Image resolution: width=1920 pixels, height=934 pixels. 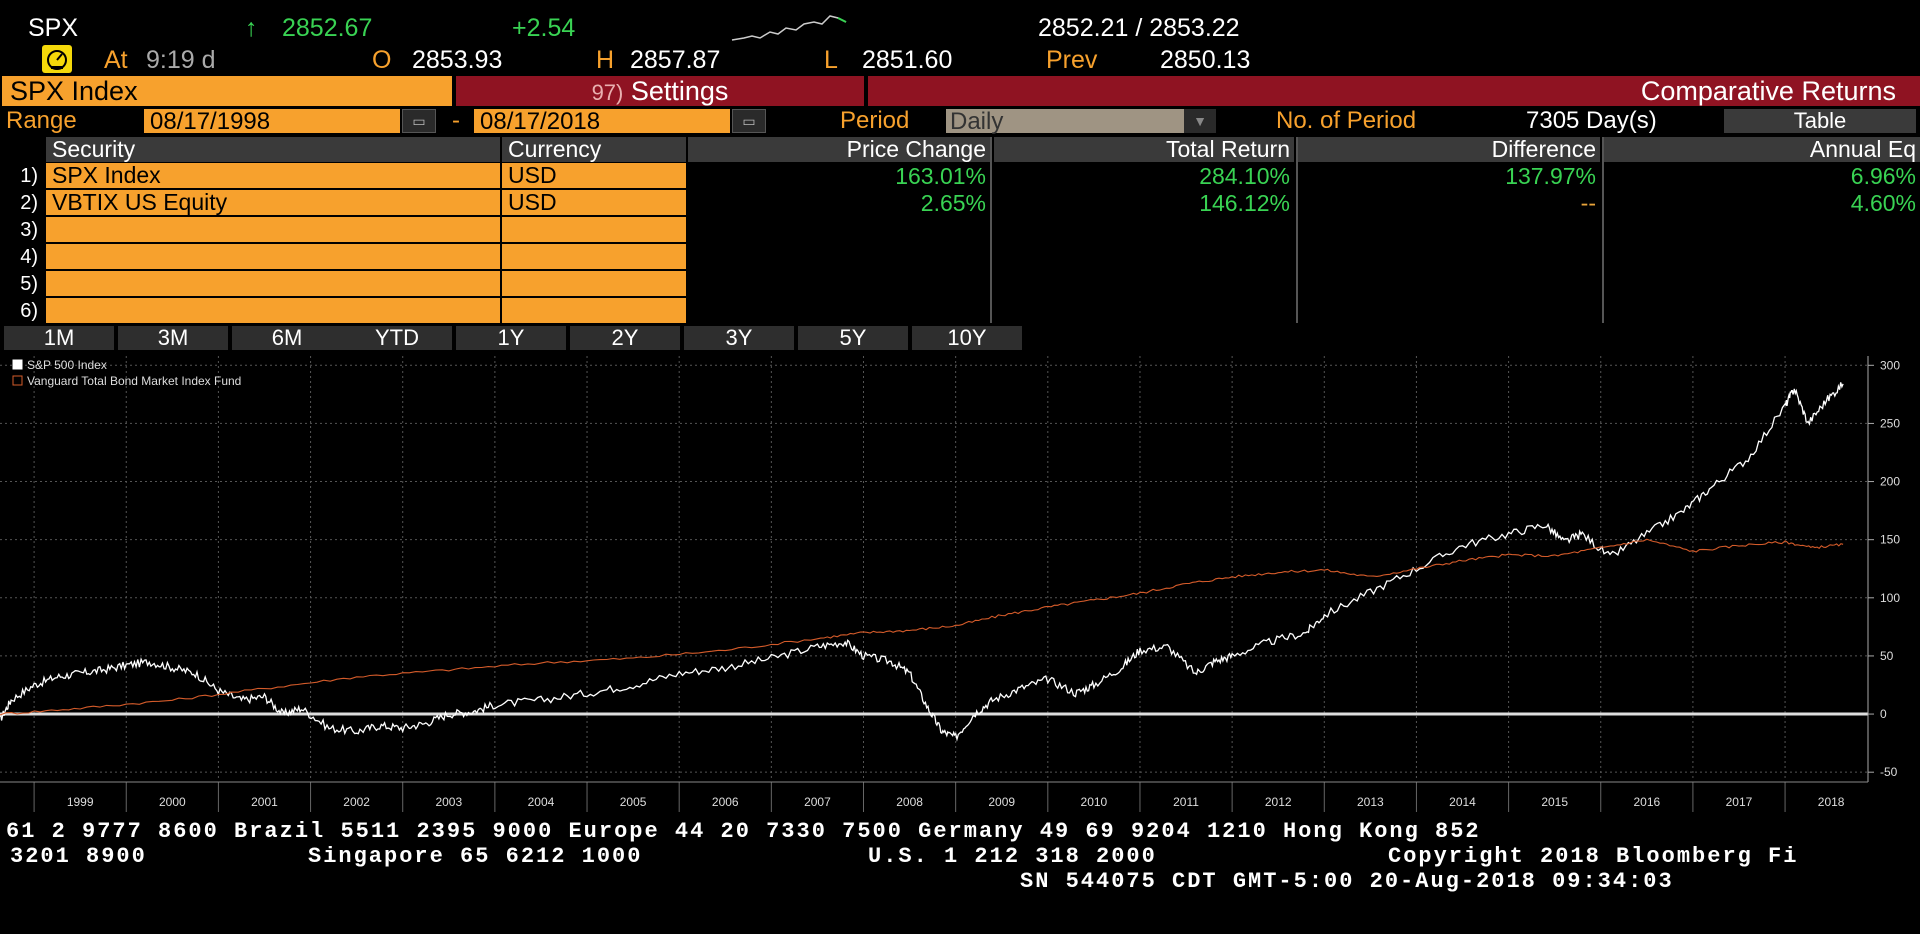 I want to click on chevron-down-icon: ▼, so click(x=1200, y=121).